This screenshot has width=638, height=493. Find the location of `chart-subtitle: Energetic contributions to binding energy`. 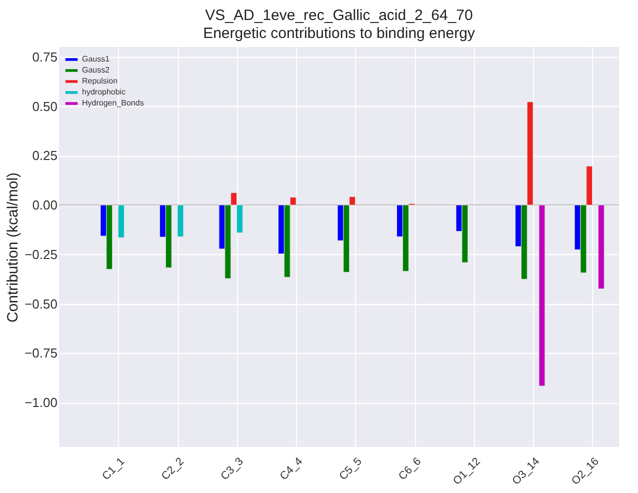

chart-subtitle: Energetic contributions to binding energy is located at coordinates (339, 33).